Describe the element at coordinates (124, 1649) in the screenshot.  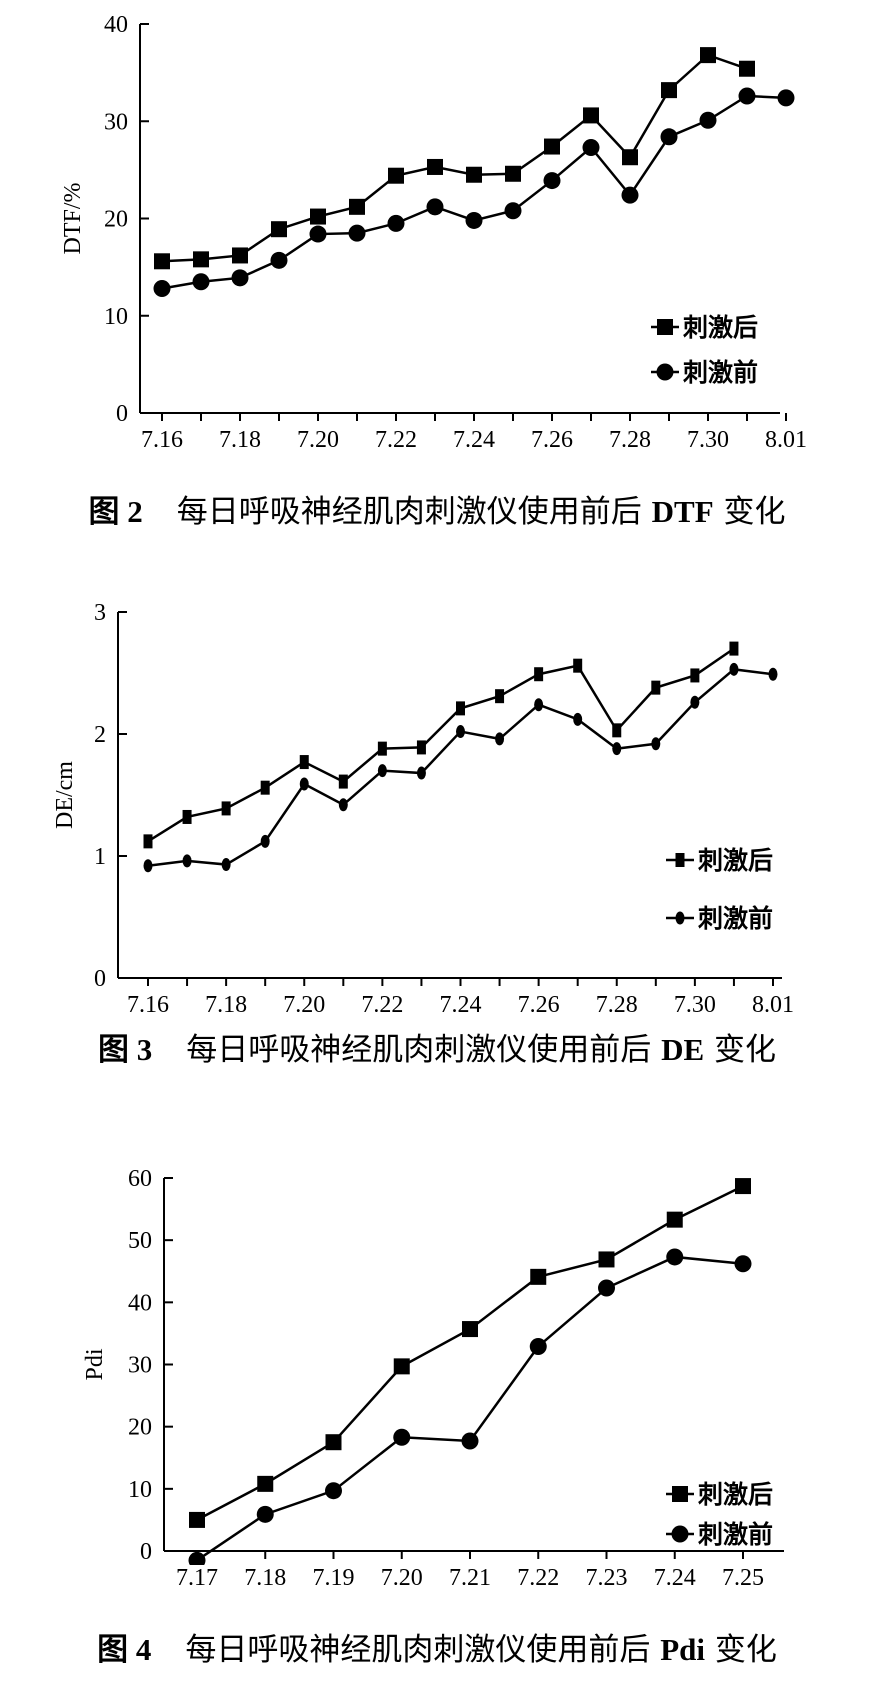
I see `caption-number: 图 4` at that location.